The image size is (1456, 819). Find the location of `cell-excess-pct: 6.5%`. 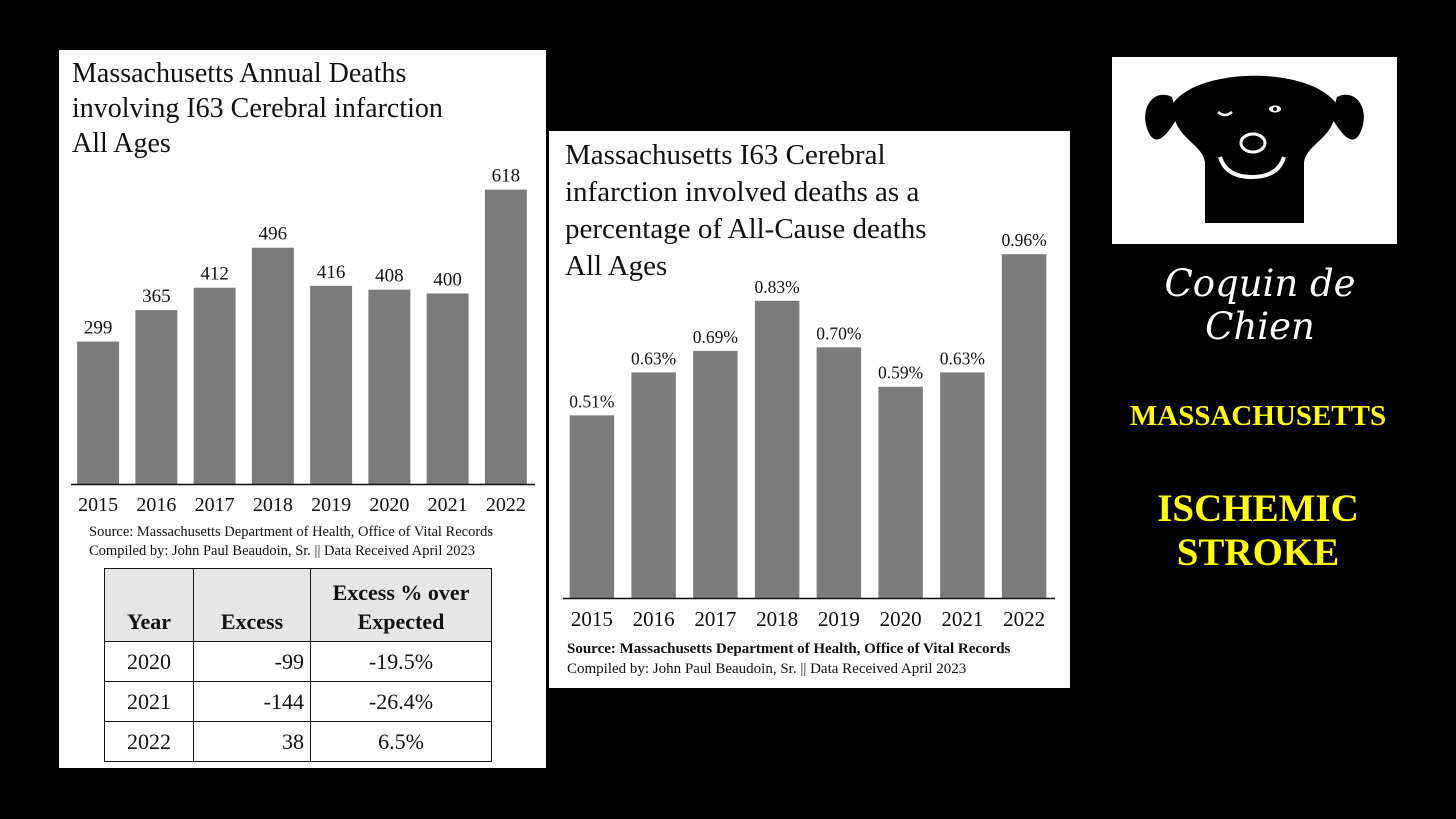

cell-excess-pct: 6.5% is located at coordinates (401, 741).